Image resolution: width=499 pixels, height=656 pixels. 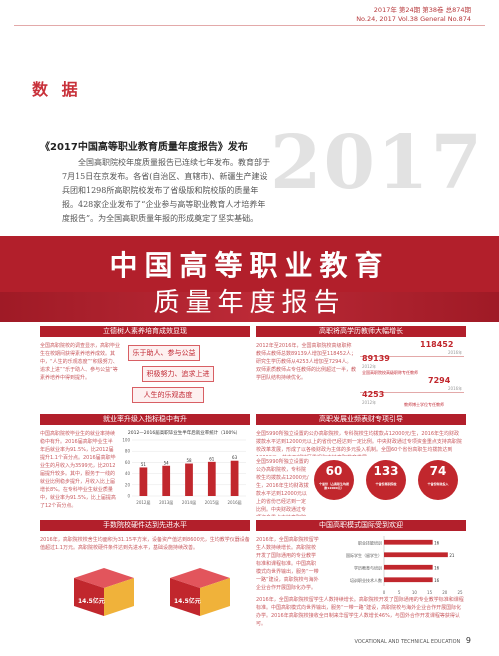 I want to click on stat-89139-year: 2012年, so click(x=369, y=366).